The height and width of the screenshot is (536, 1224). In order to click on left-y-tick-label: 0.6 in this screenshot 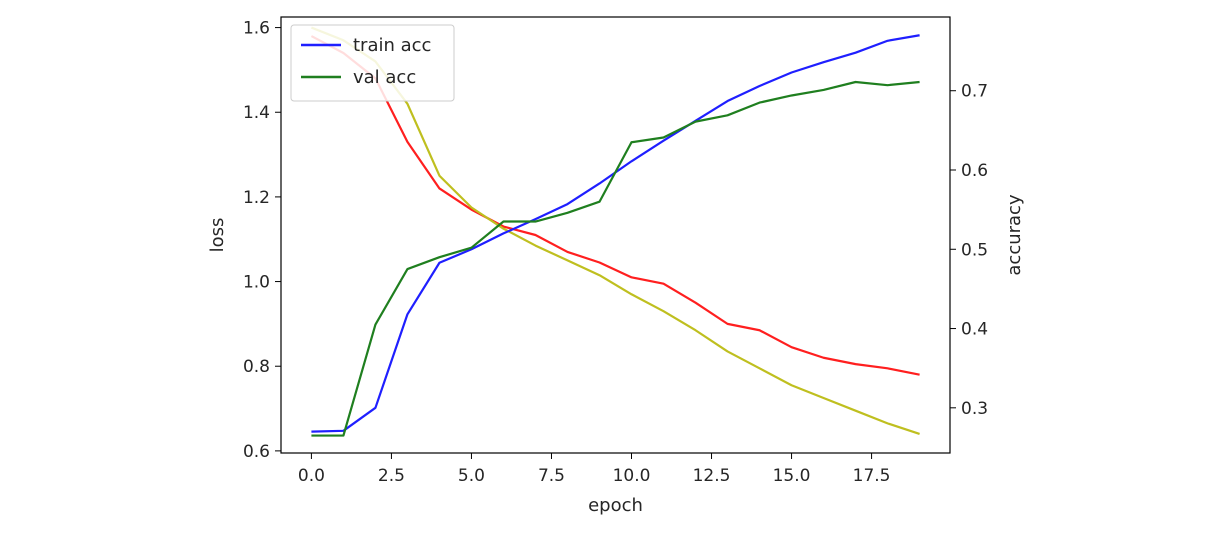, I will do `click(256, 452)`.